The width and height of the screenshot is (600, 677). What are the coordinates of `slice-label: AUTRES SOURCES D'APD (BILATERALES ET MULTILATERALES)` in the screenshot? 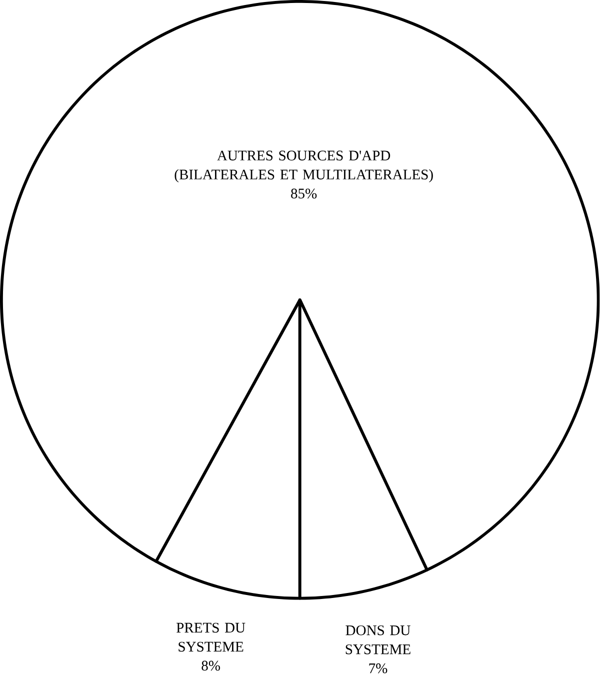 It's located at (304, 166).